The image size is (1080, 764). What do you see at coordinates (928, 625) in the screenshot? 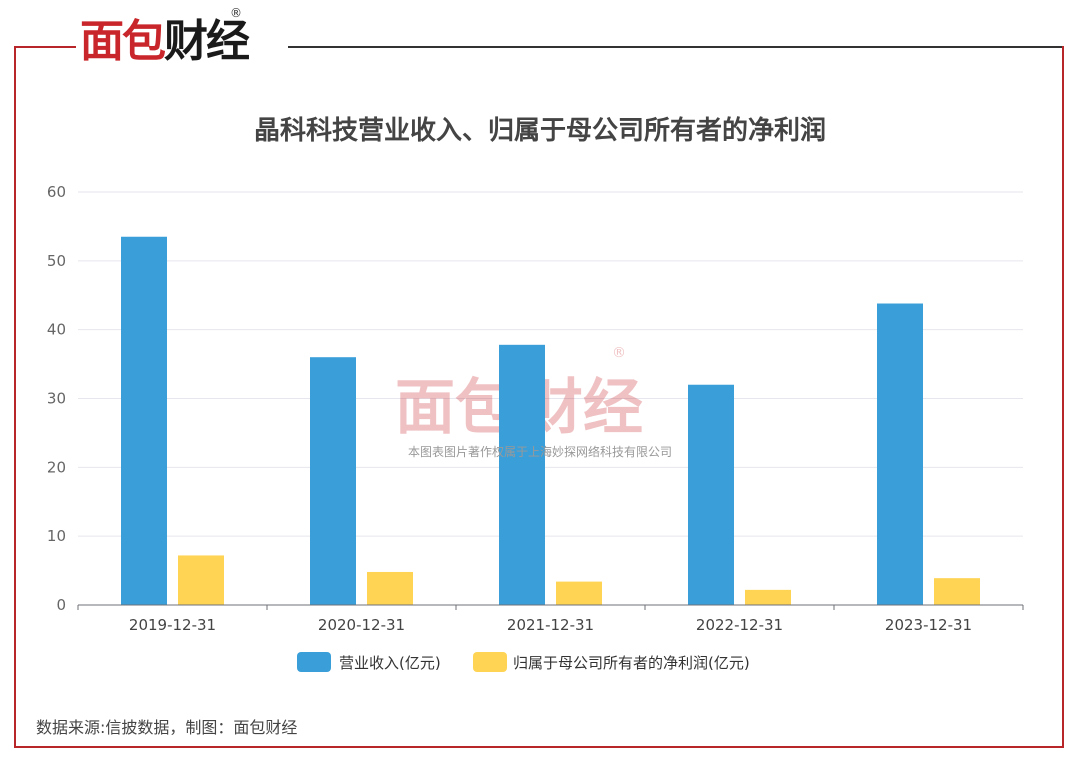
I see `x-tick-label: 2023-12-31` at bounding box center [928, 625].